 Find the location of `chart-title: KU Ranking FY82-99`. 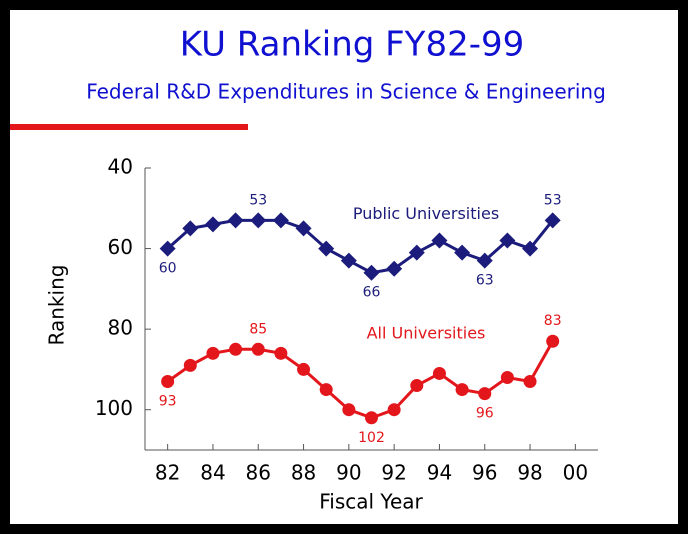

chart-title: KU Ranking FY82-99 is located at coordinates (352, 45).